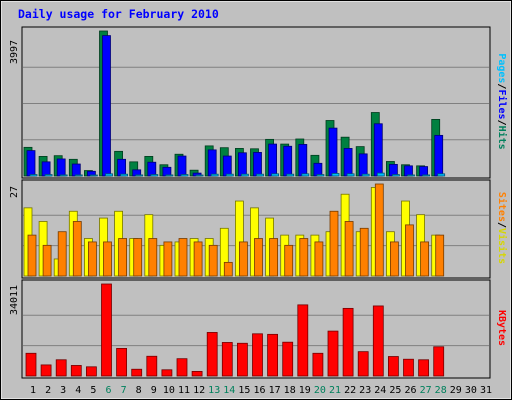  I want to click on x-tick-label: 18, so click(290, 390).